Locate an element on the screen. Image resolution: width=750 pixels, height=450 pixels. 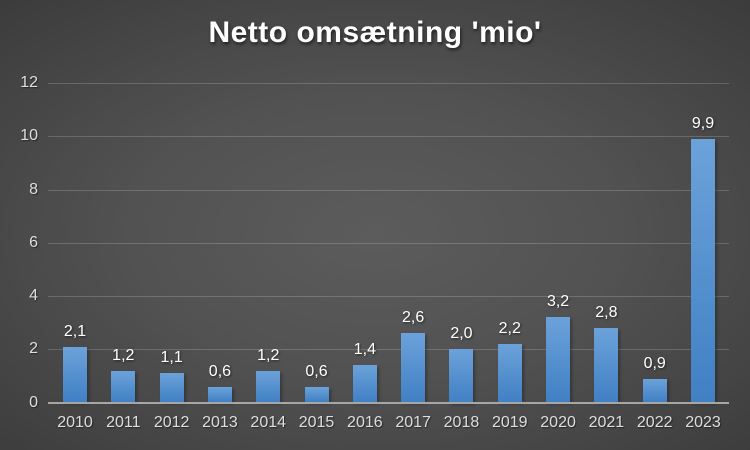
x-axis-label: 2011 is located at coordinates (123, 422).